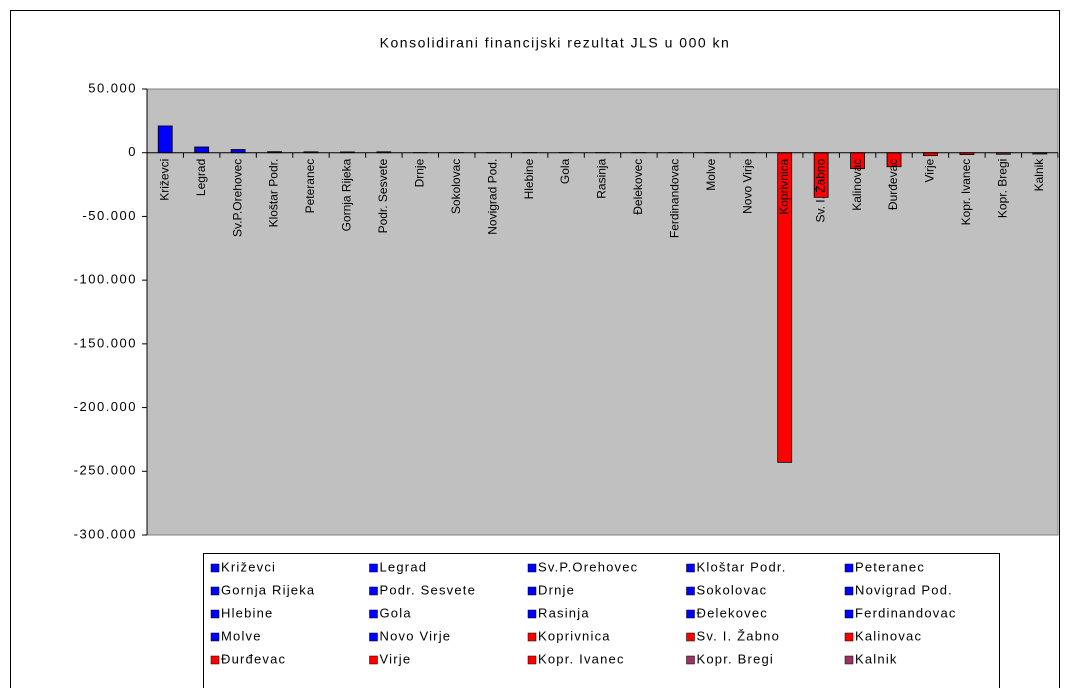 The image size is (1071, 688). What do you see at coordinates (396, 658) in the screenshot?
I see `legend-label: Virje` at bounding box center [396, 658].